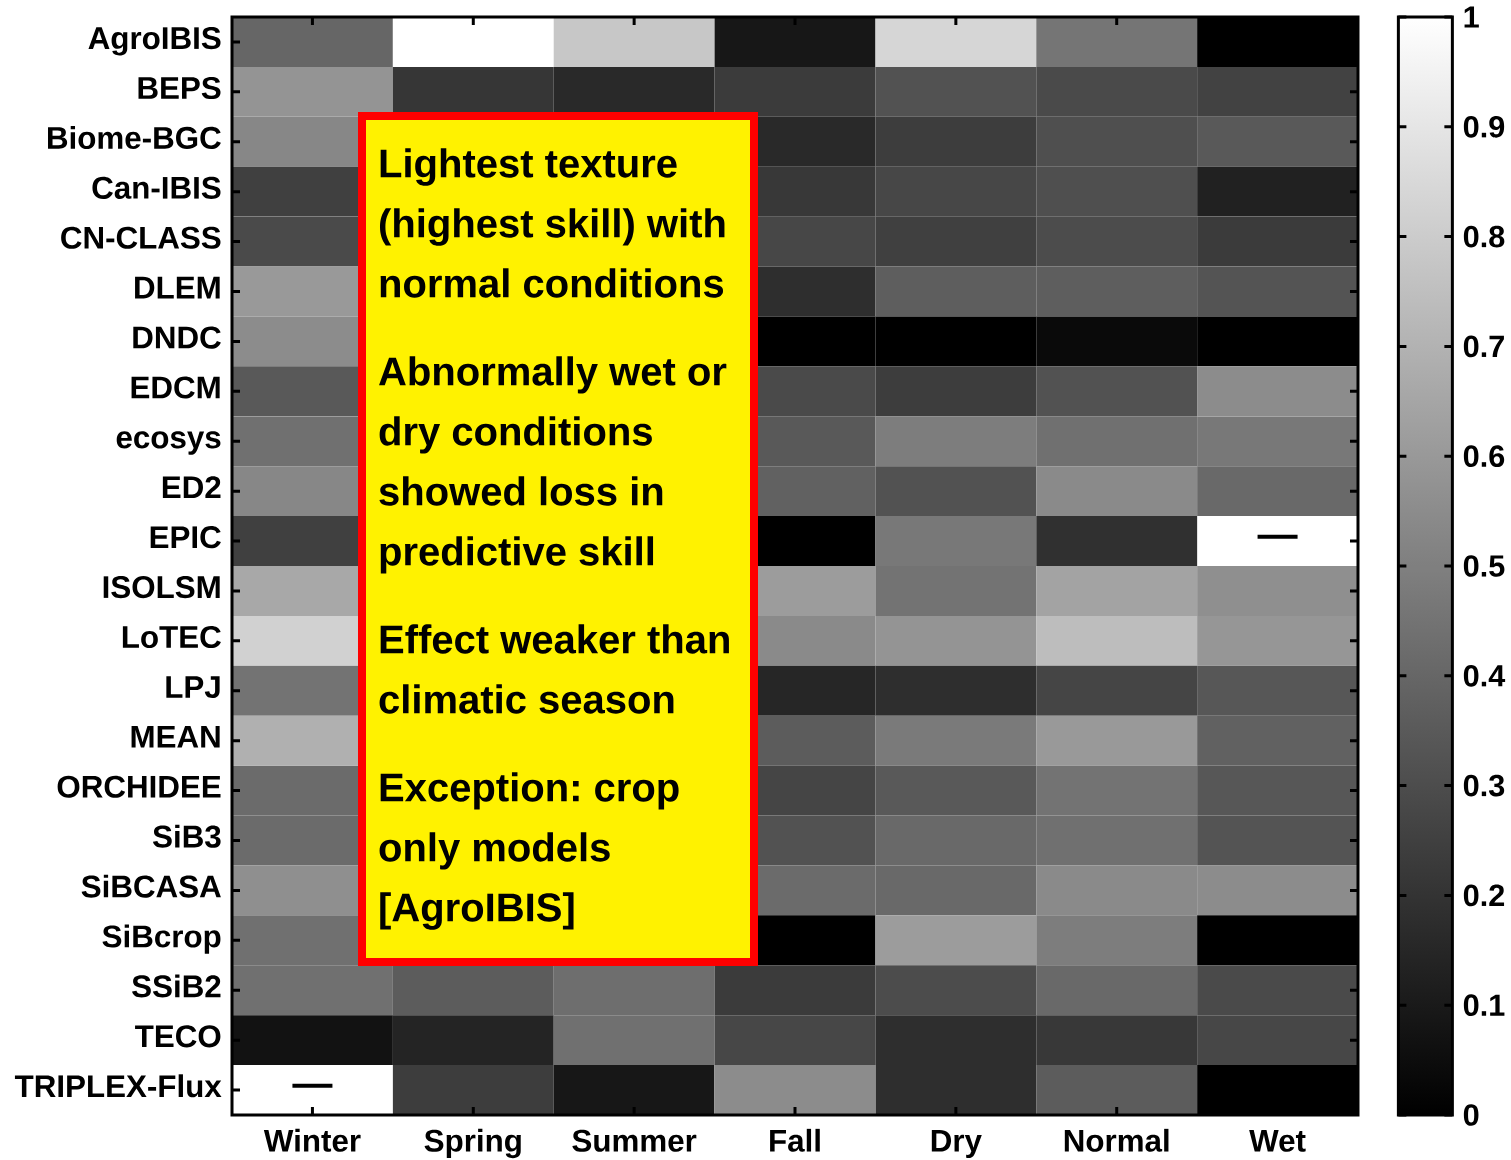 The height and width of the screenshot is (1160, 1511). Describe the element at coordinates (185, 537) in the screenshot. I see `y-tick-label: EPIC` at that location.